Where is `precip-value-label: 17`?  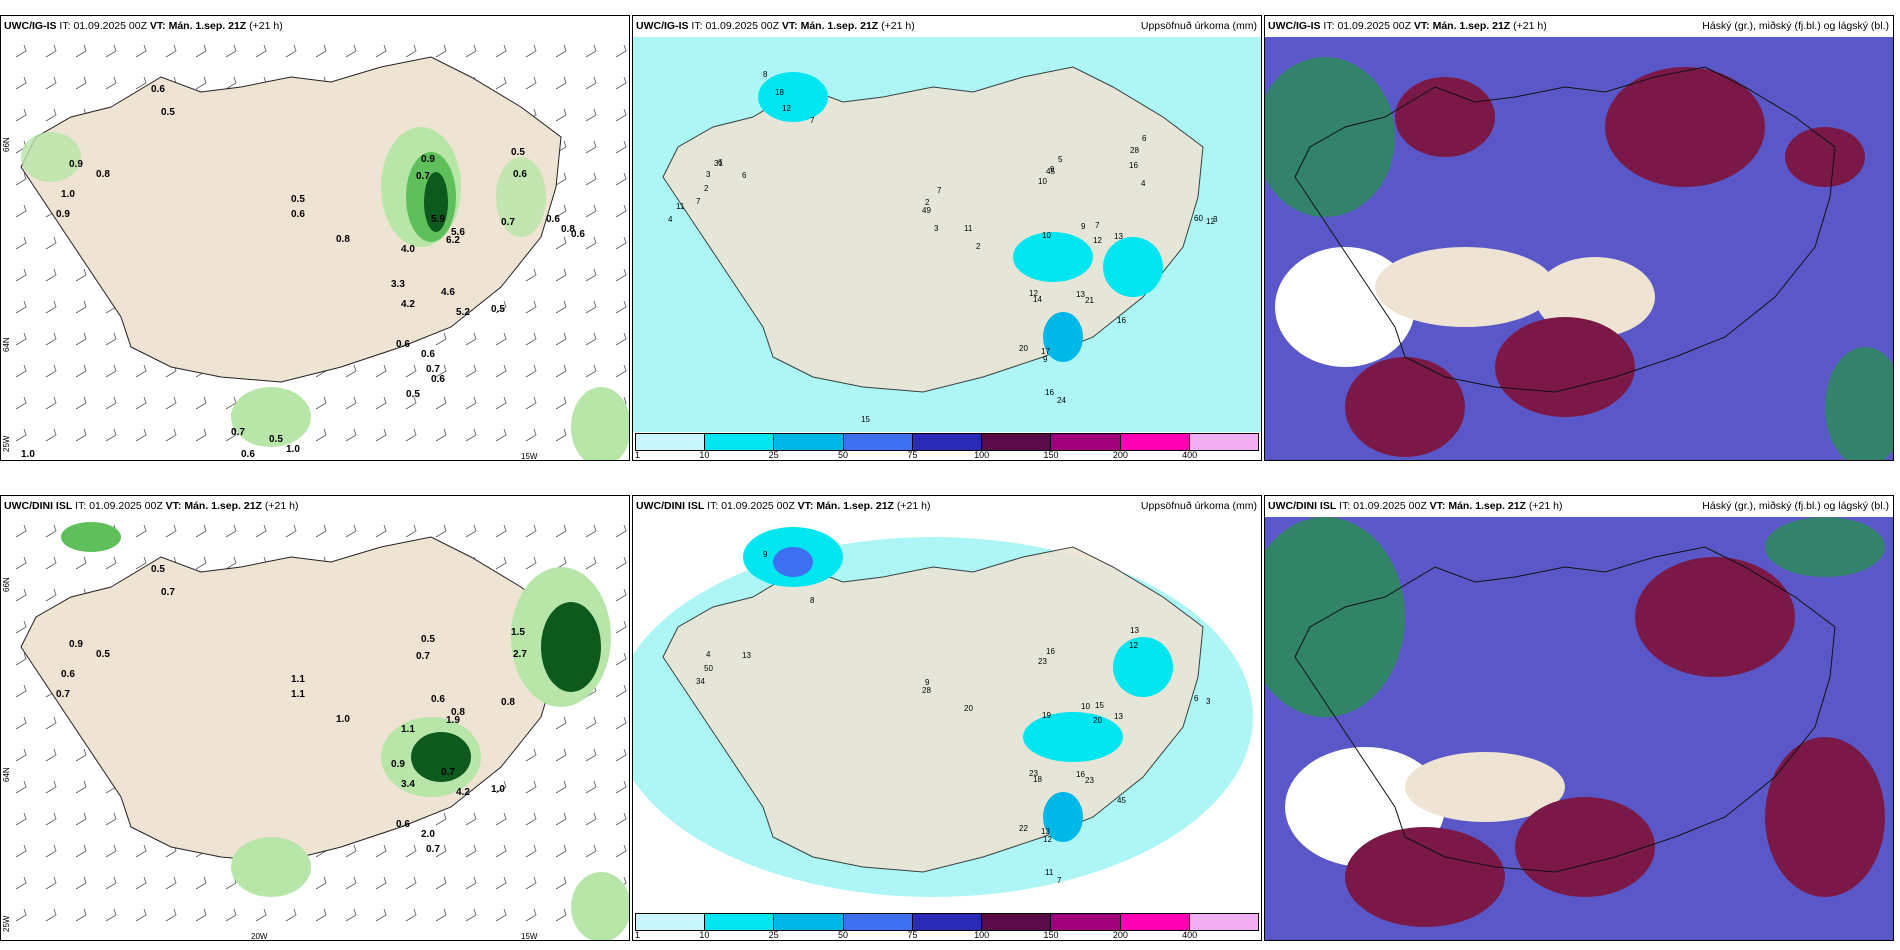 precip-value-label: 17 is located at coordinates (1045, 351).